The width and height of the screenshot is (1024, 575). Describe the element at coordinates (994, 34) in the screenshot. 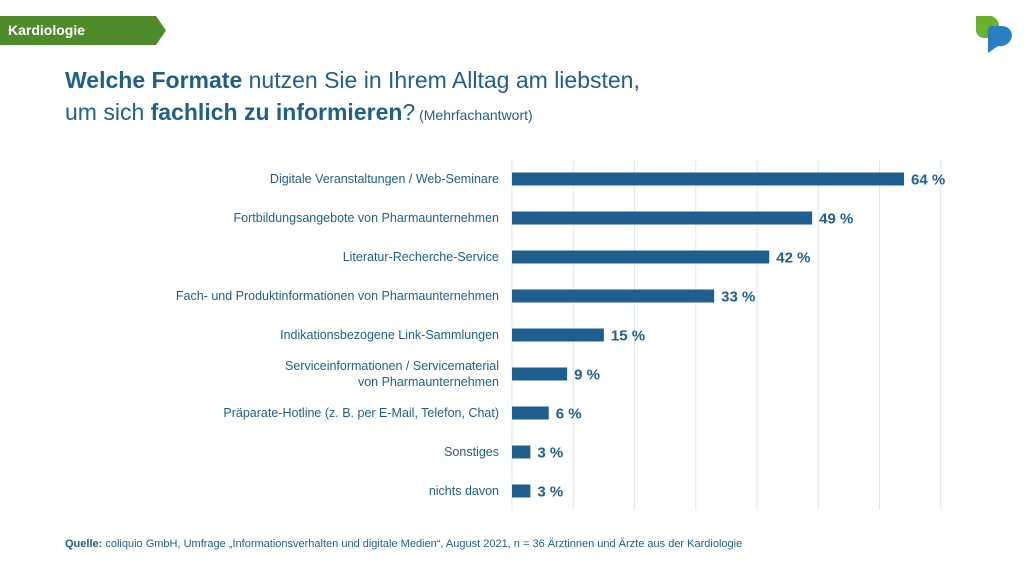

I see `logo-icon` at that location.